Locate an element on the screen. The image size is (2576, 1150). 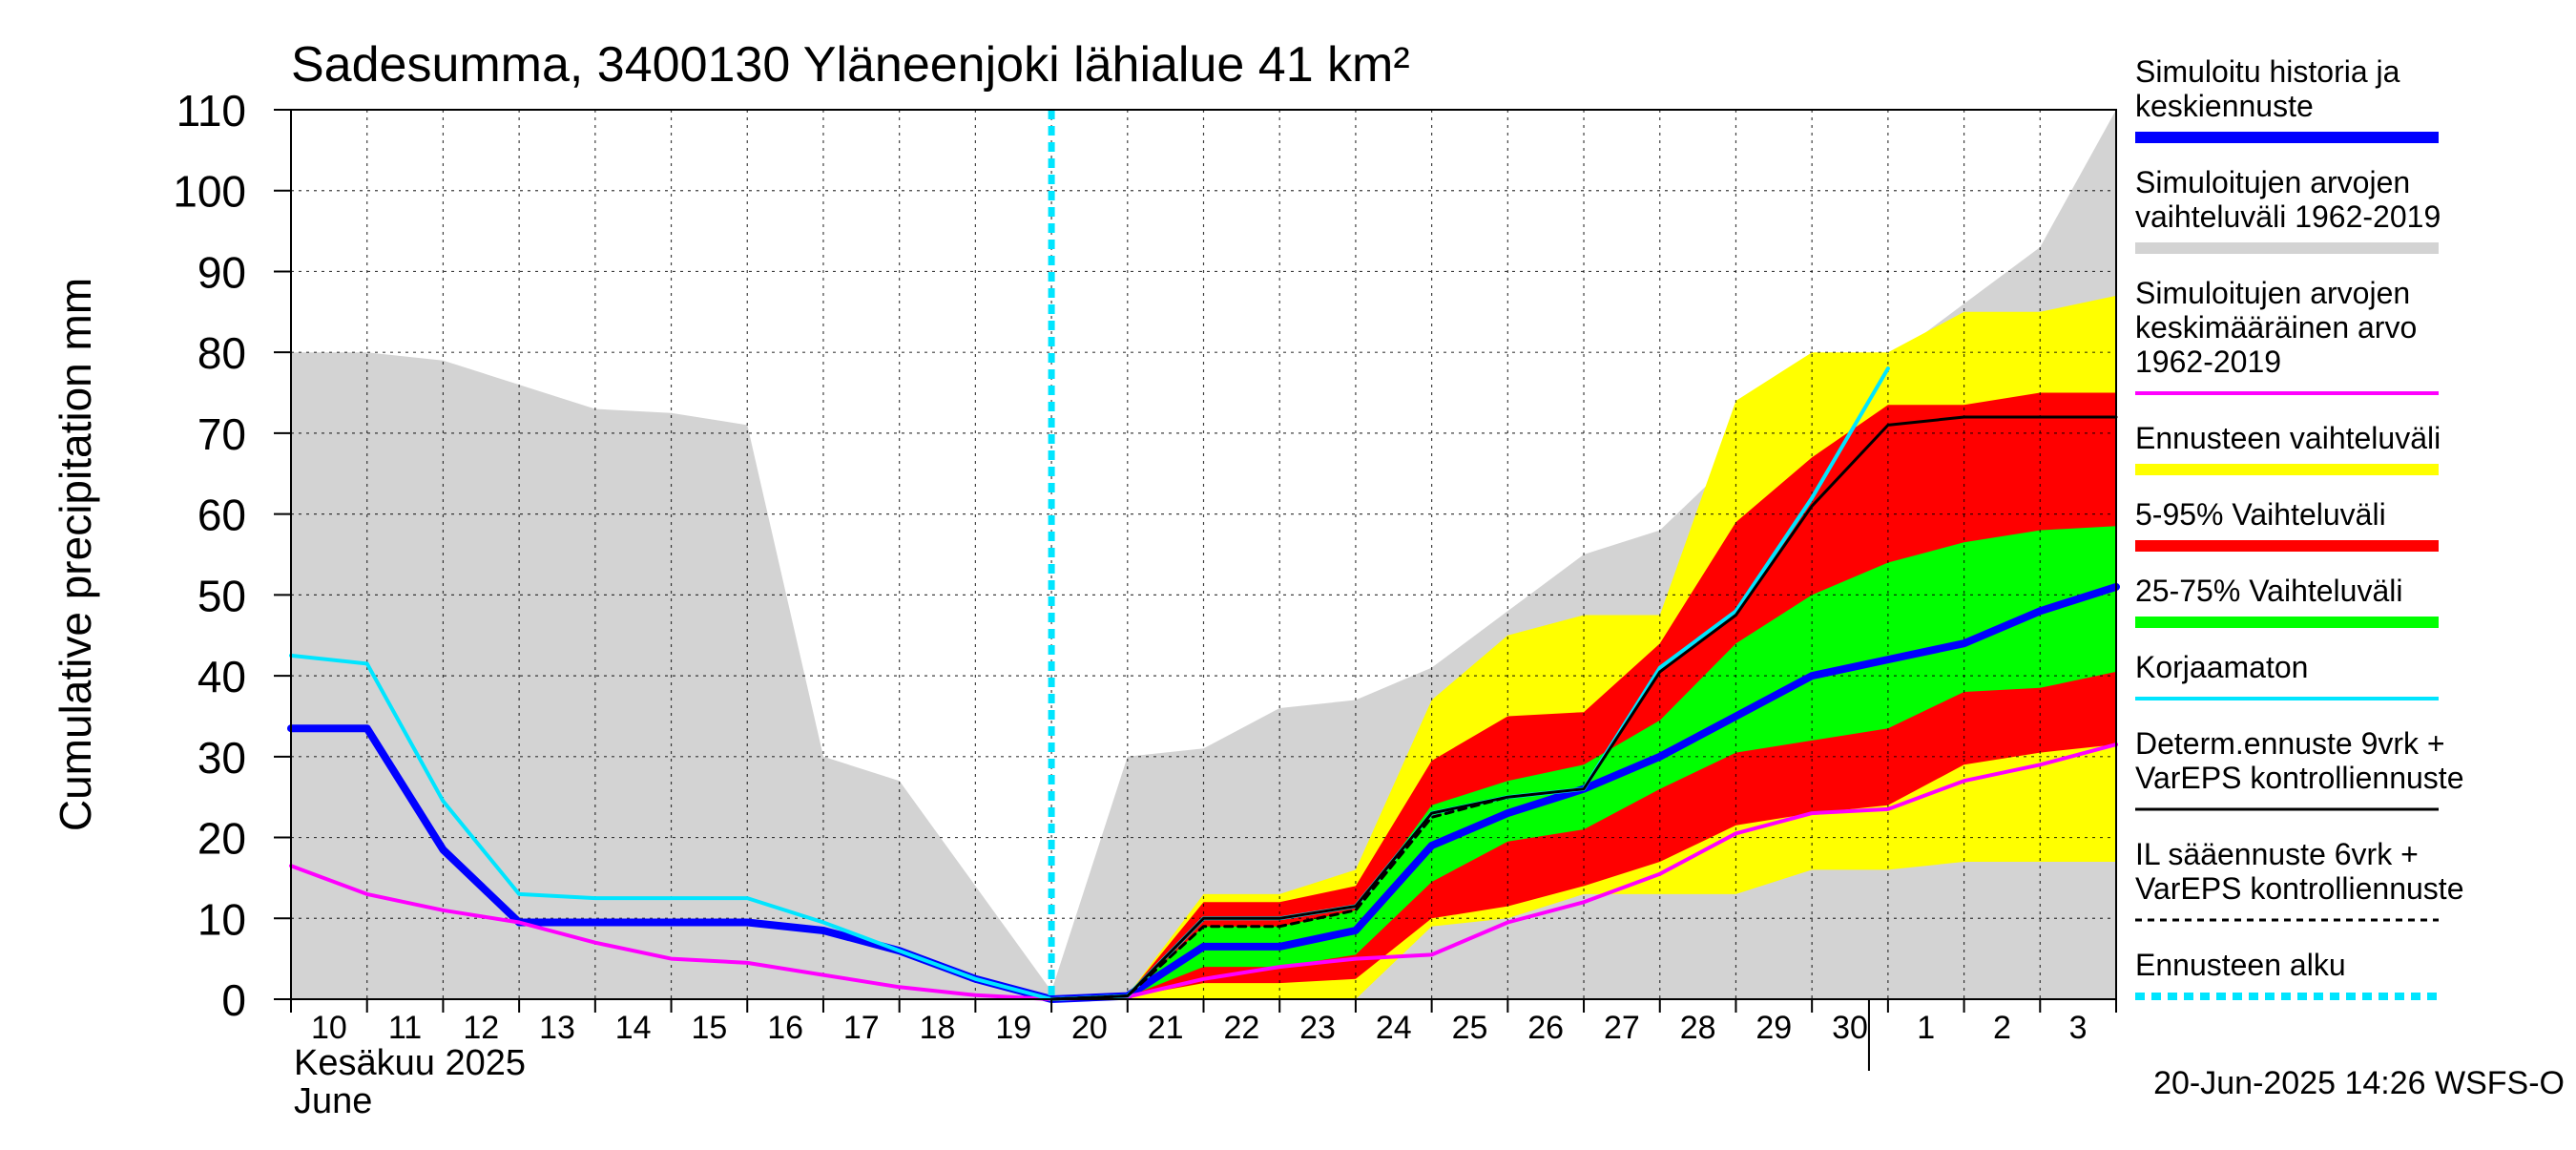
x-tick-label: 23 is located at coordinates (1317, 1028).